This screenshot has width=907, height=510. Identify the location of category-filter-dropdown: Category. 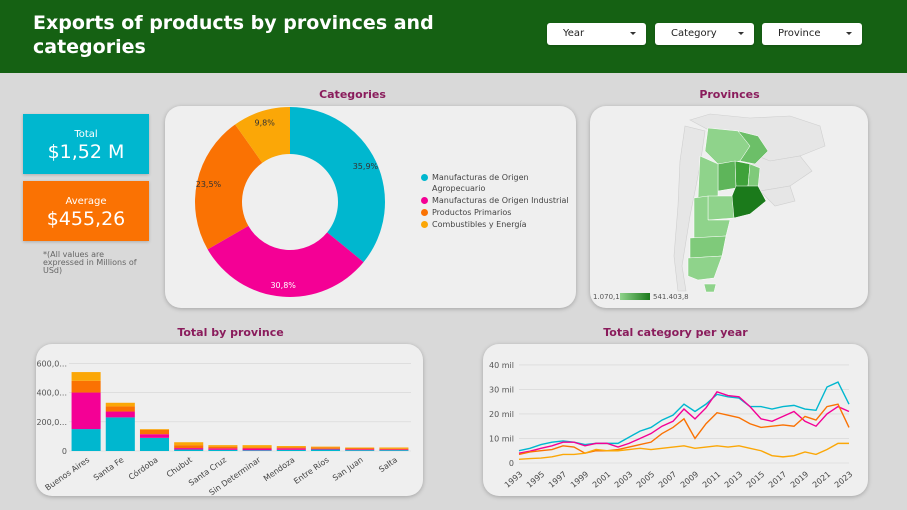
(704, 34).